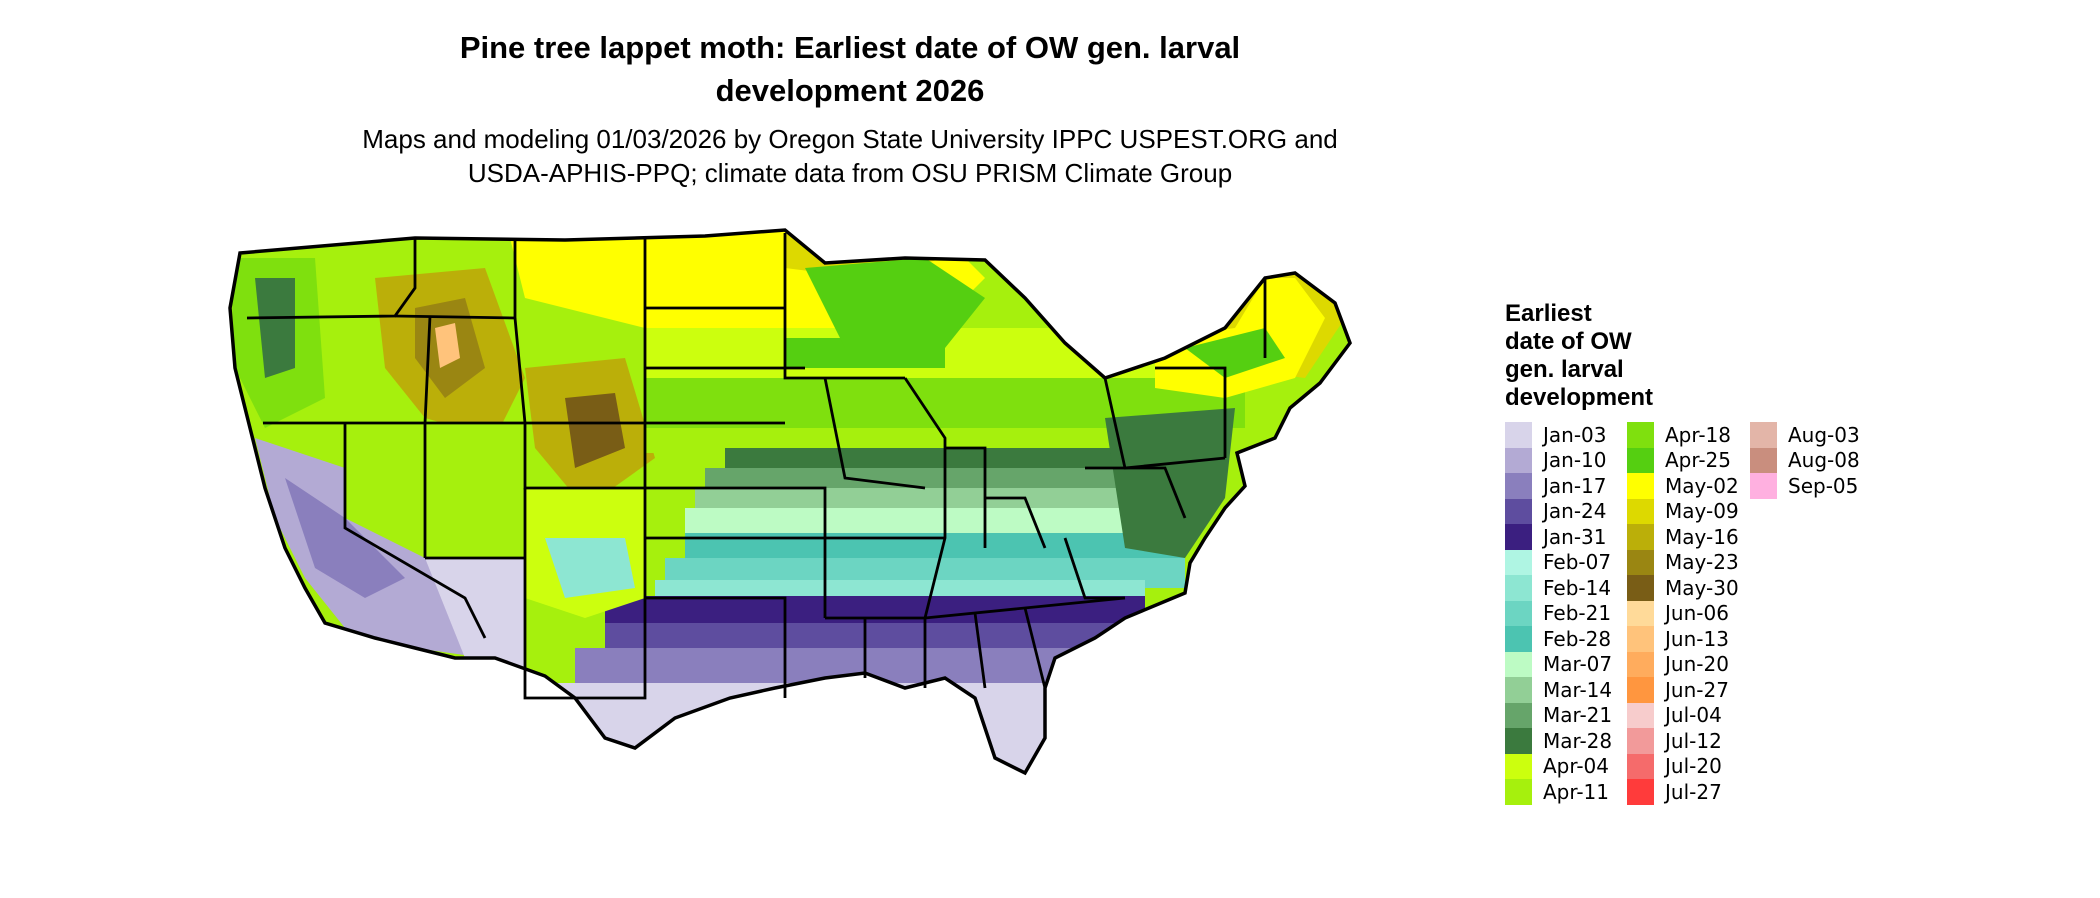 This screenshot has height=898, width=2100. What do you see at coordinates (850, 90) in the screenshot?
I see `title-line-2: development 2026` at bounding box center [850, 90].